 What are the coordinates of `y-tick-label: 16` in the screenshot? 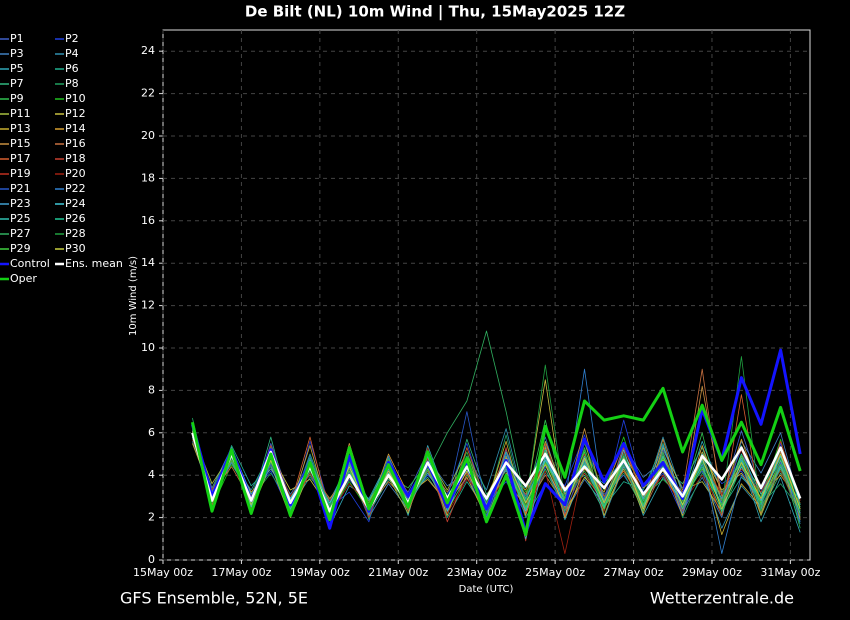 It's located at (148, 220).